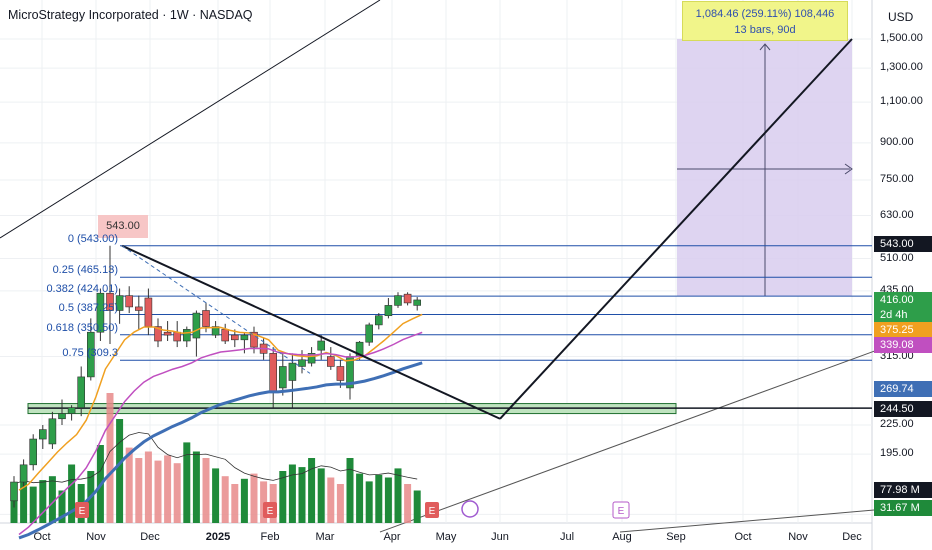 This screenshot has height=550, width=932. I want to click on x-tick-label-8: Jun, so click(500, 537).